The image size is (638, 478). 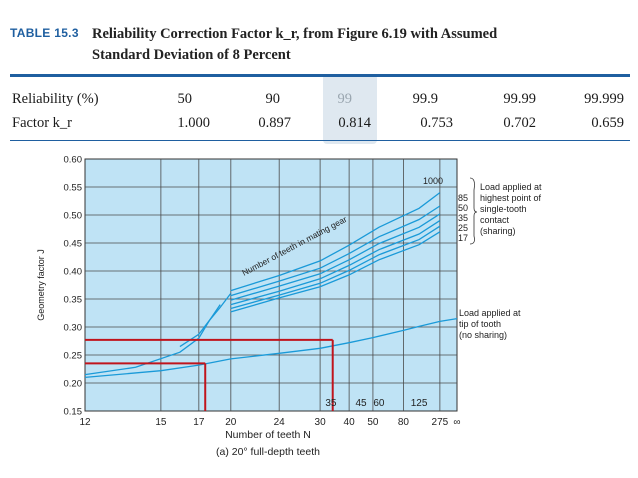 What do you see at coordinates (191, 55) in the screenshot?
I see `caption-title-line2: Standard Deviation of 8 Percent` at bounding box center [191, 55].